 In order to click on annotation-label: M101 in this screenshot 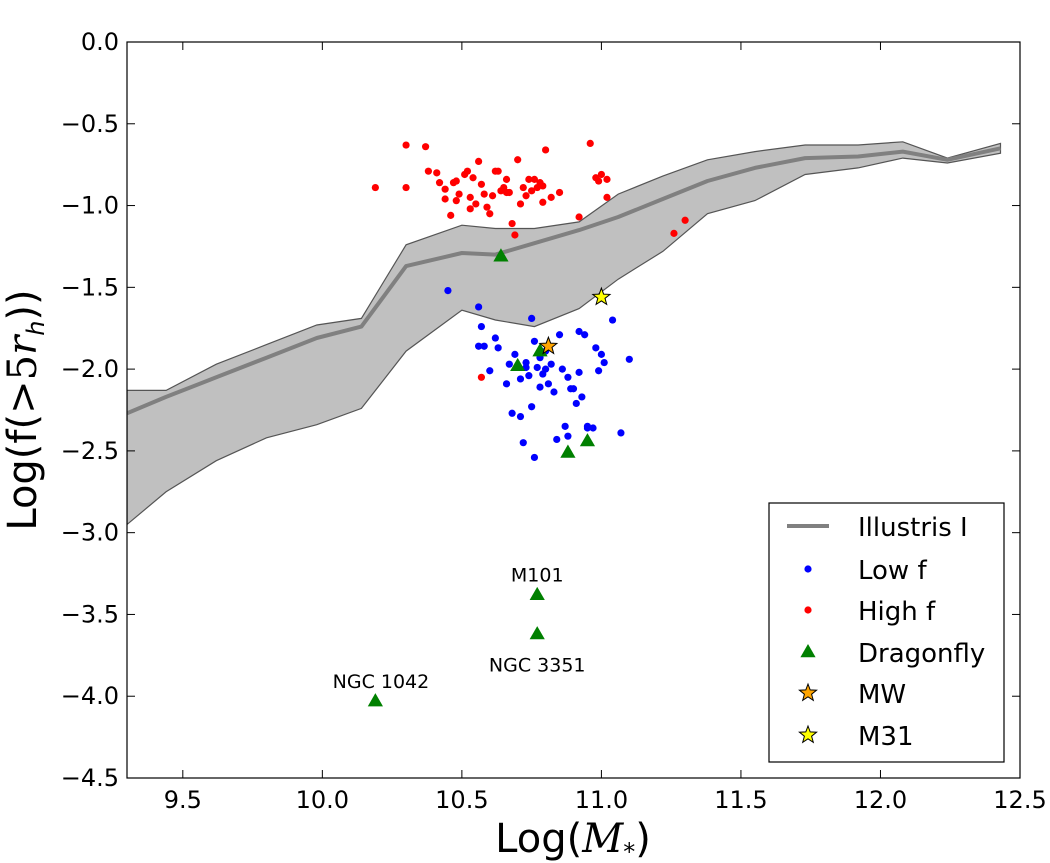, I will do `click(537, 576)`.